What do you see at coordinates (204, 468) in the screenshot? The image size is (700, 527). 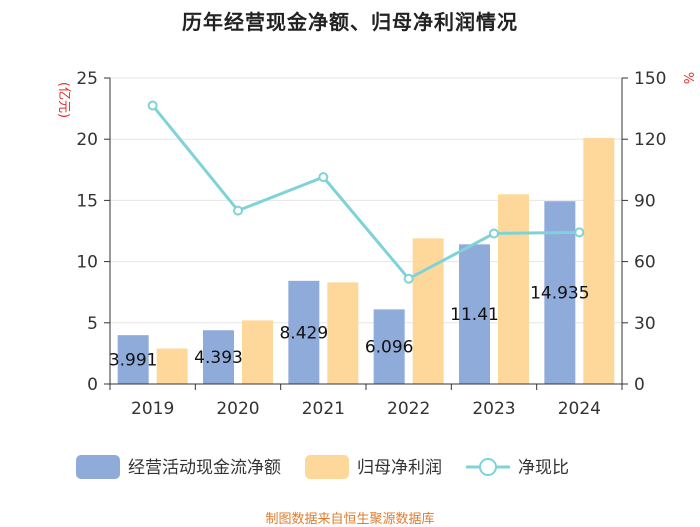 I see `legend-label: 经营活动现金流净额` at bounding box center [204, 468].